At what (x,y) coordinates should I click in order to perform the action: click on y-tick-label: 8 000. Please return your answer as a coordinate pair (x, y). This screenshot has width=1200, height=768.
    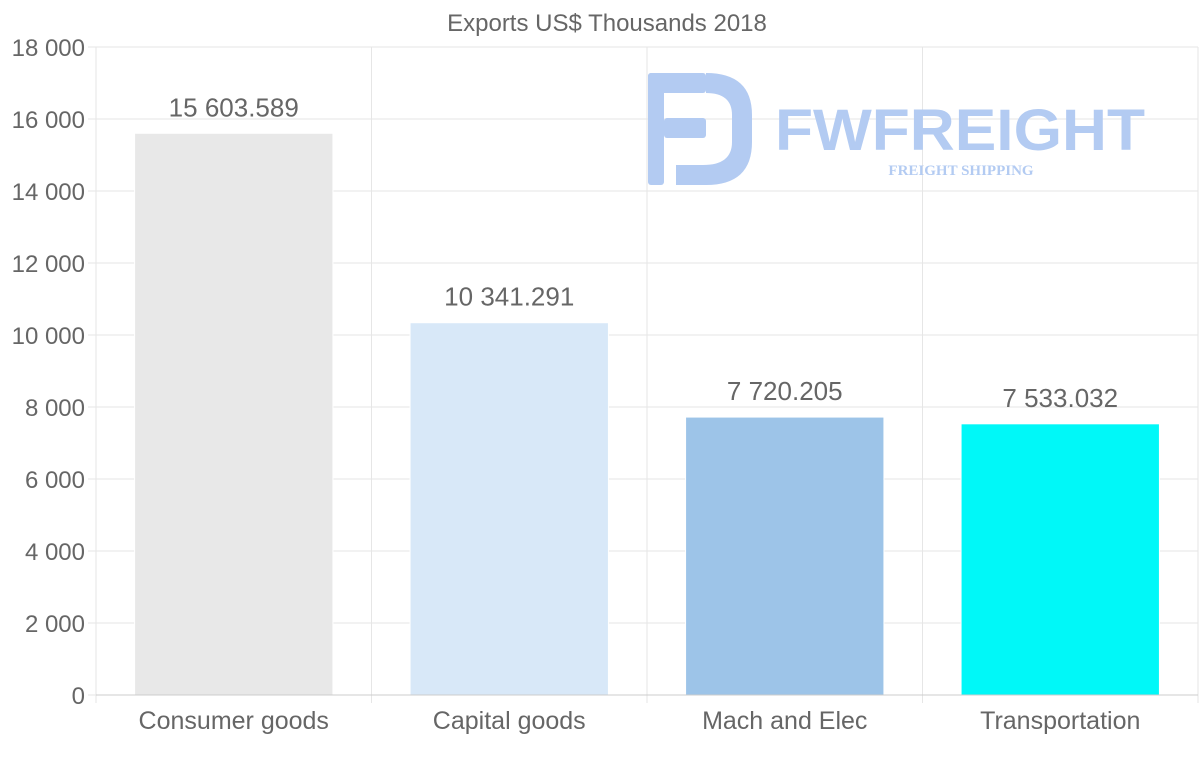
    Looking at the image, I should click on (55, 408).